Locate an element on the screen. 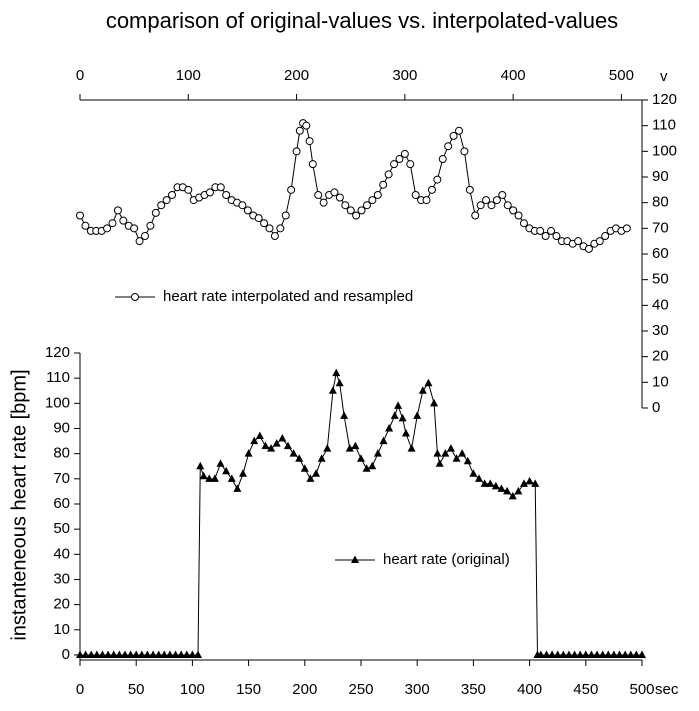 The height and width of the screenshot is (711, 699). y-tick-label: 30 is located at coordinates (61, 578).